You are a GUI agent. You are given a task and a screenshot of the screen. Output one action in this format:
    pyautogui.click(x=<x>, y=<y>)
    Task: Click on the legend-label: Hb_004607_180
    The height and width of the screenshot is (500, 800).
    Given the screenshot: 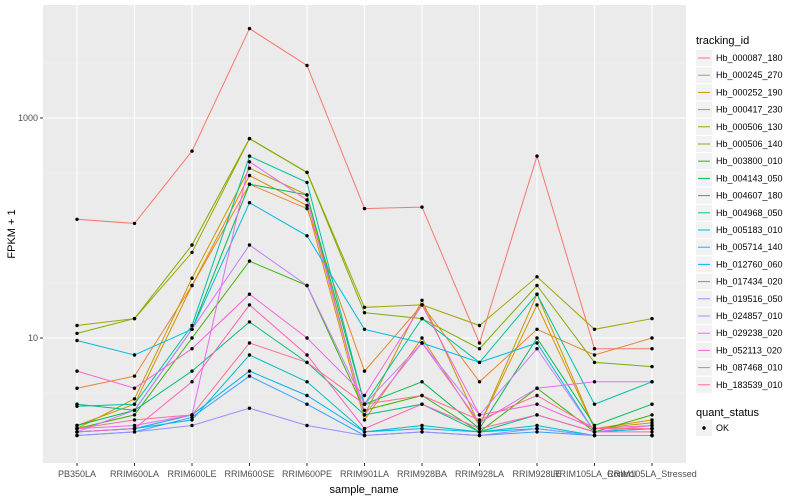 What is the action you would take?
    pyautogui.click(x=749, y=196)
    